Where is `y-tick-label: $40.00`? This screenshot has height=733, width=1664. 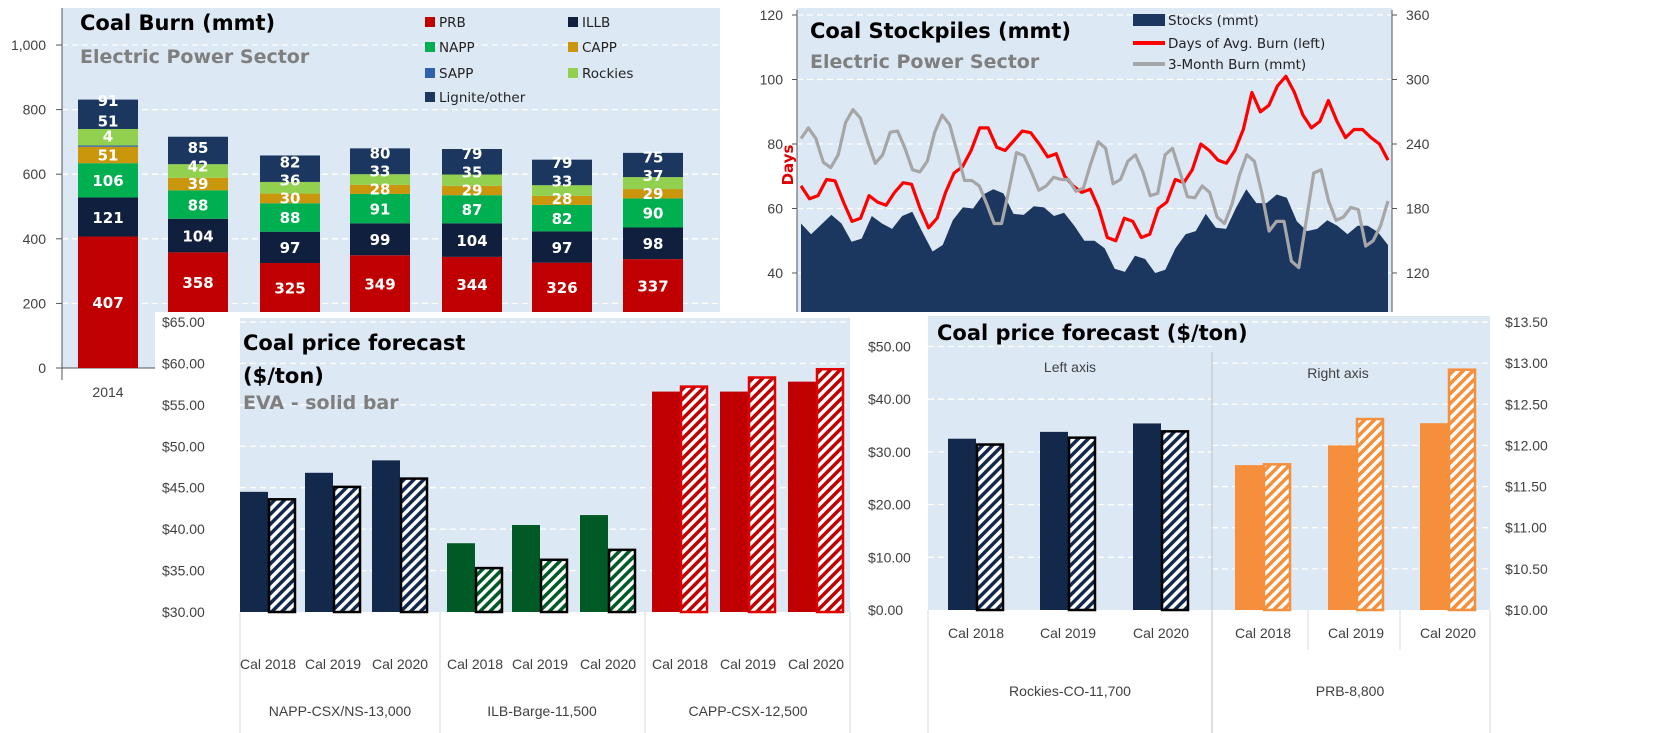
y-tick-label: $40.00 is located at coordinates (183, 529).